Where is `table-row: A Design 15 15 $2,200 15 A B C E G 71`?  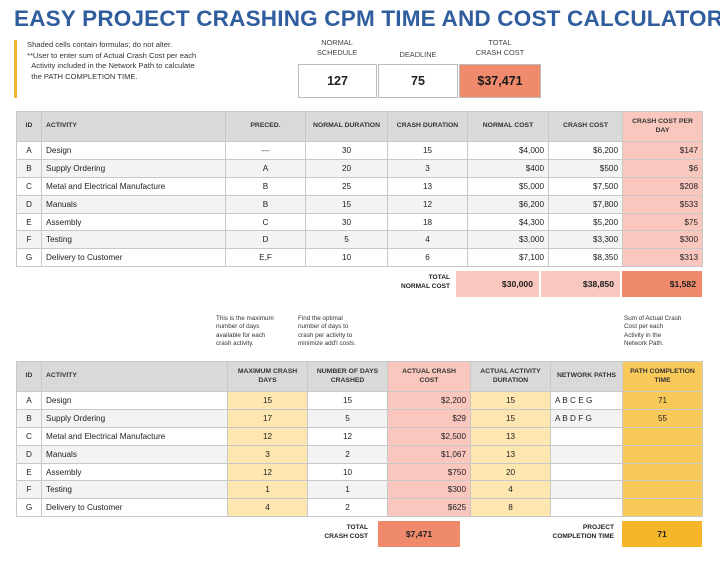 table-row: A Design 15 15 $2,200 15 A B C E G 71 is located at coordinates (359, 400).